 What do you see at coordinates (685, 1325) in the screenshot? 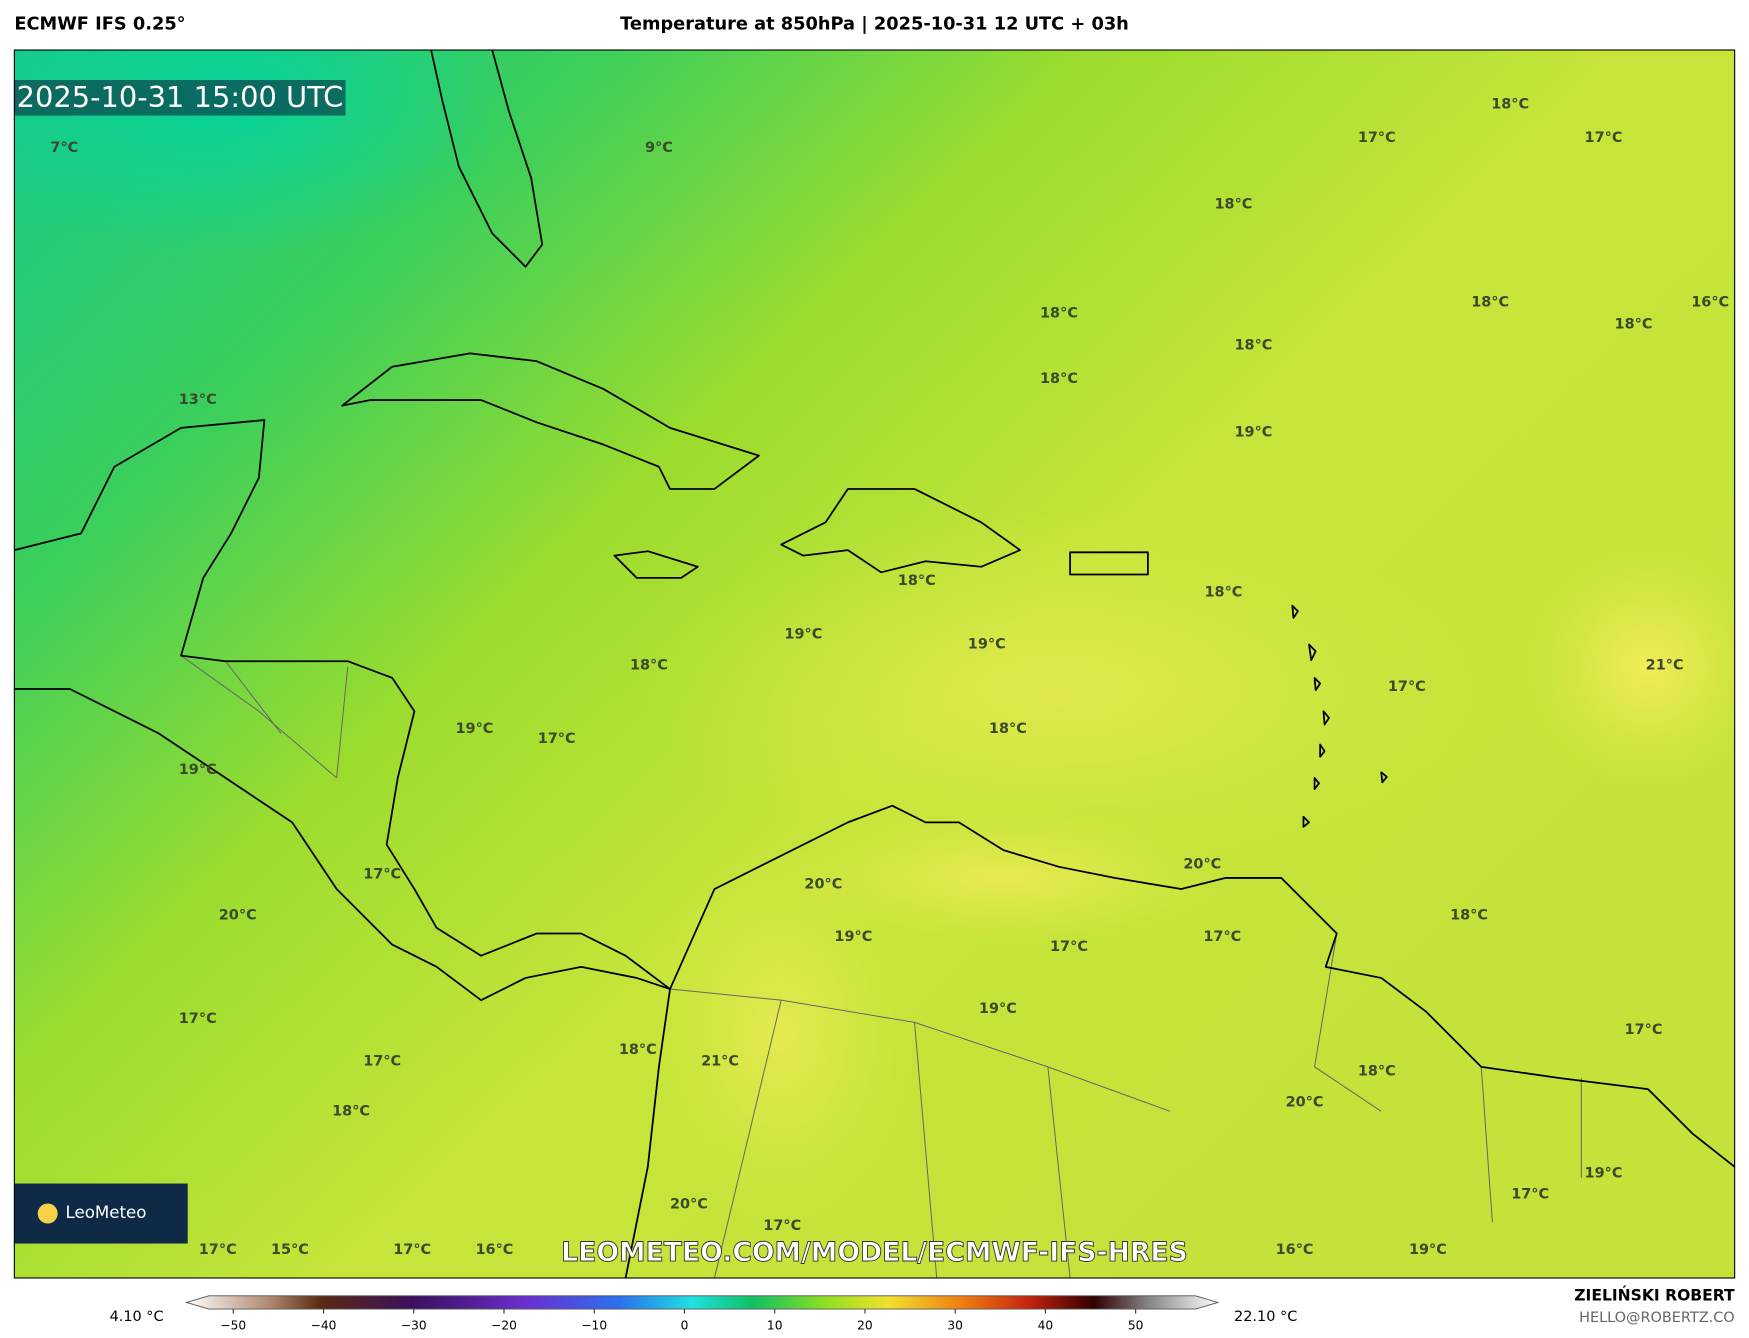
I see `tick-label: 0` at bounding box center [685, 1325].